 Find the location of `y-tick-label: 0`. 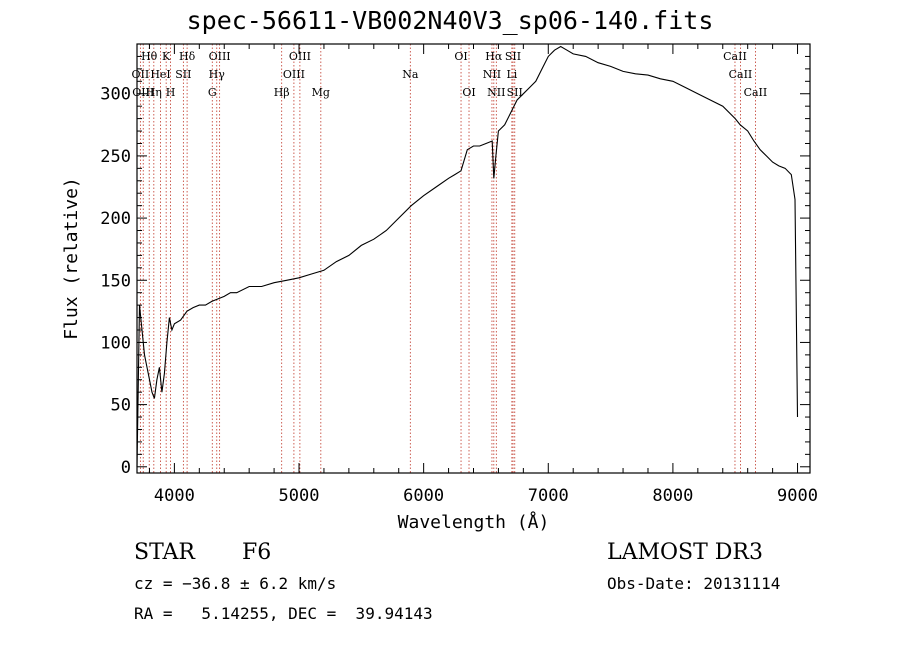

y-tick-label: 0 is located at coordinates (126, 468).